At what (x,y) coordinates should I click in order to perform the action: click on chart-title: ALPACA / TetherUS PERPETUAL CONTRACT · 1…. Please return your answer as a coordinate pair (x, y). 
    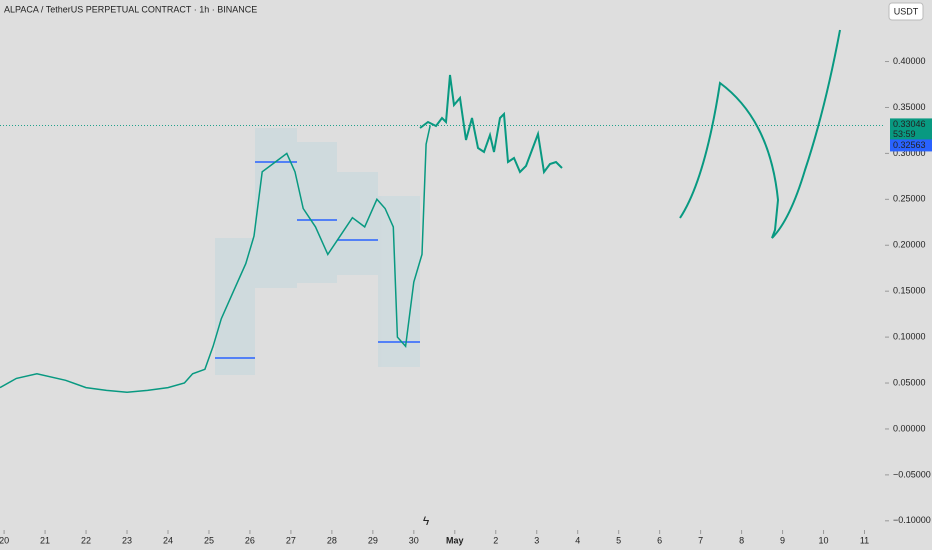
    Looking at the image, I should click on (130, 9).